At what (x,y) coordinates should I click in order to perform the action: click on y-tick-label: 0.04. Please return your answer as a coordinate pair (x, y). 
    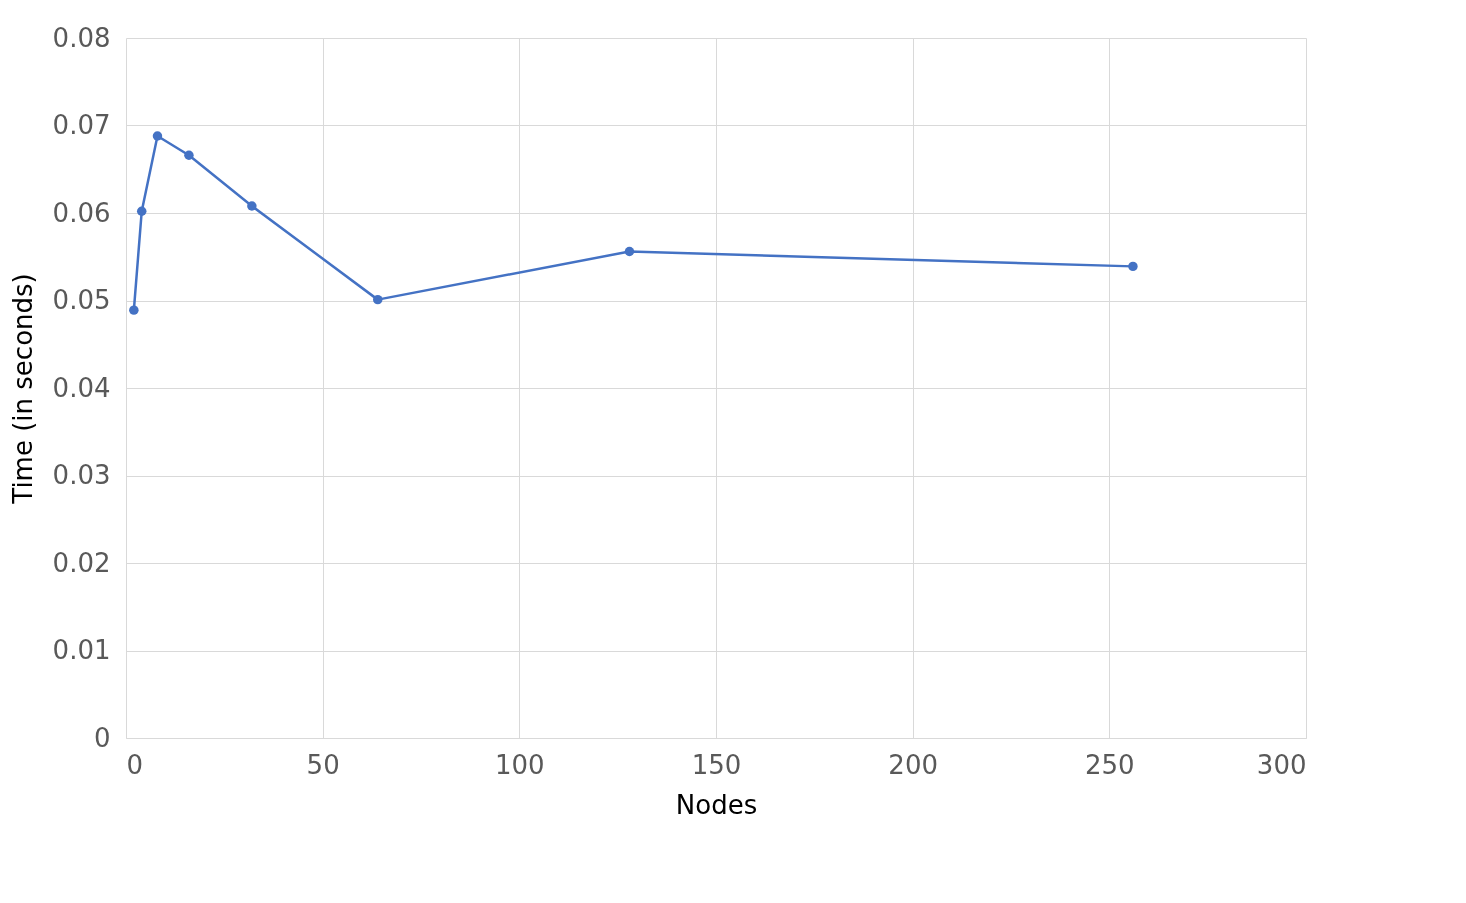
    Looking at the image, I should click on (81, 387).